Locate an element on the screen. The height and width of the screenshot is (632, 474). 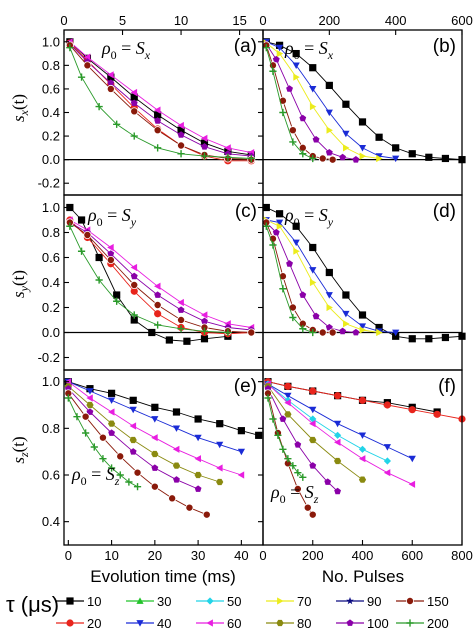
legend-label: 50 is located at coordinates (234, 601).